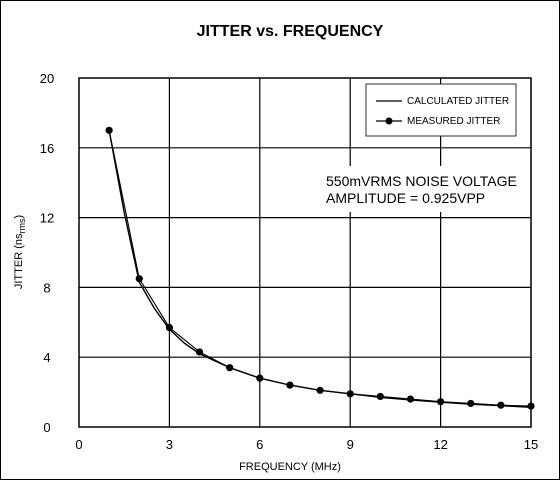  I want to click on x-tick-label: 6, so click(259, 444).